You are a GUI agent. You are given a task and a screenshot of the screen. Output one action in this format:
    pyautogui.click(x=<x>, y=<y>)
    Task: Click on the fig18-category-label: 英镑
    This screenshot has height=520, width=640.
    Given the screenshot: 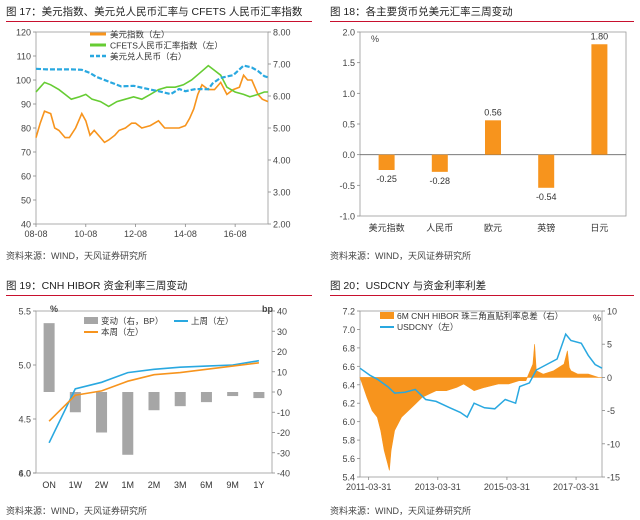 What is the action you would take?
    pyautogui.click(x=546, y=227)
    